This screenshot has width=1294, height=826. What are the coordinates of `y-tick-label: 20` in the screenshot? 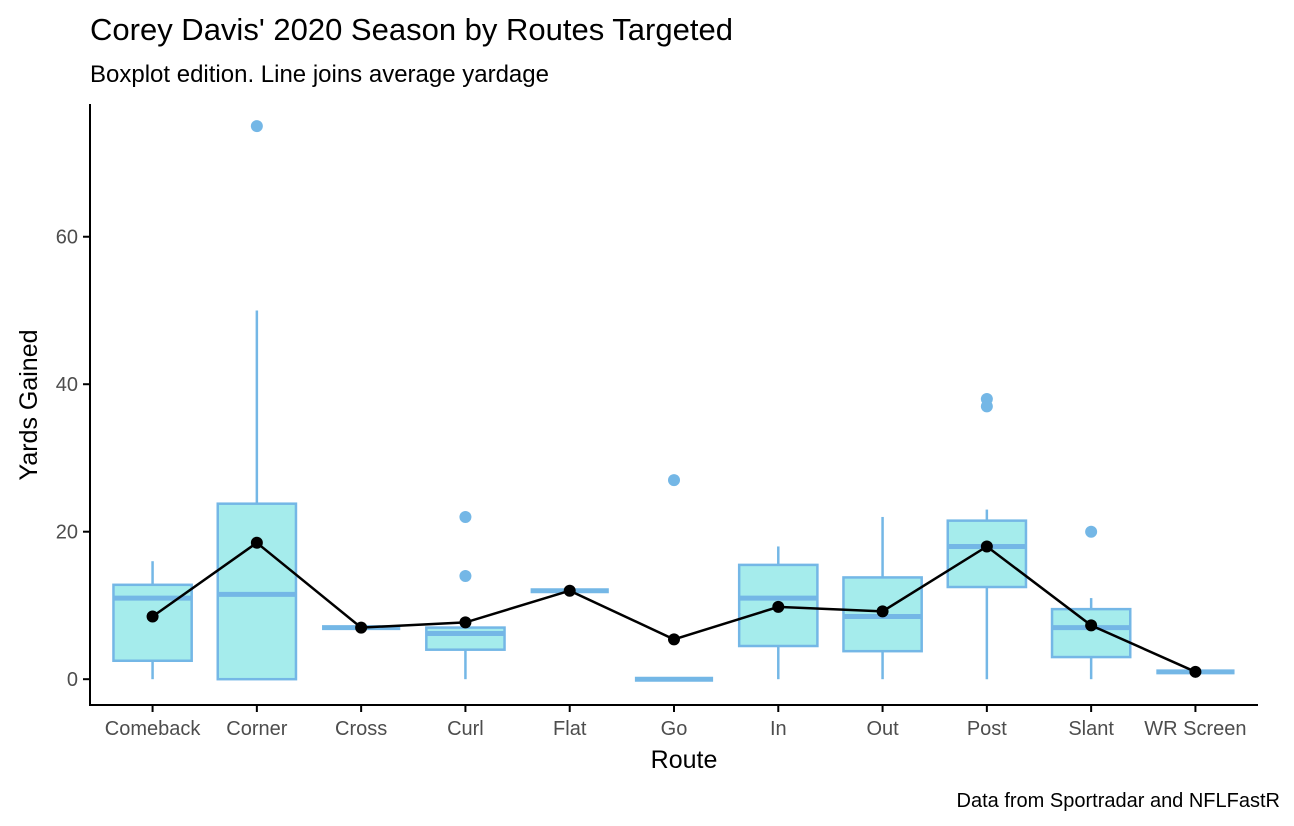 It's located at (67, 533).